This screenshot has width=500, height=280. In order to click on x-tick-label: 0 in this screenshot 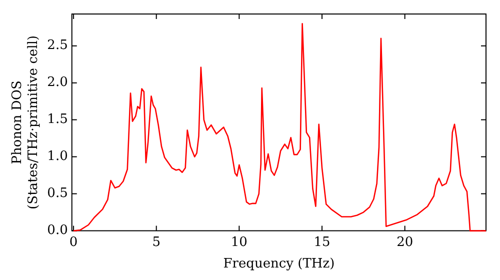, I will do `click(73, 242)`.